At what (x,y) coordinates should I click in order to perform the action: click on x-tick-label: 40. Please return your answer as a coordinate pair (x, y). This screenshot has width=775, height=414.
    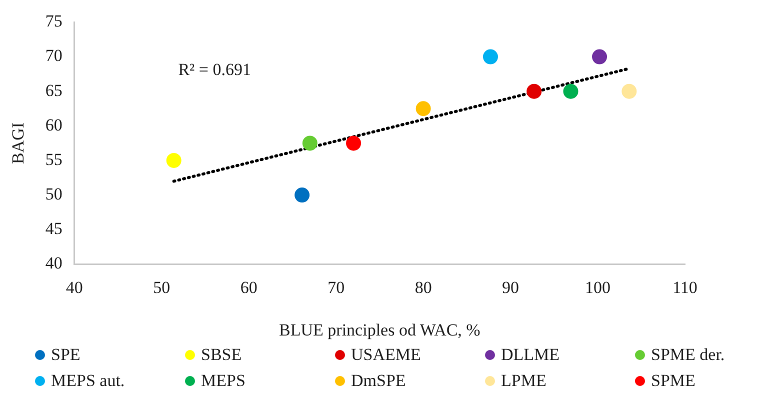
    Looking at the image, I should click on (74, 287).